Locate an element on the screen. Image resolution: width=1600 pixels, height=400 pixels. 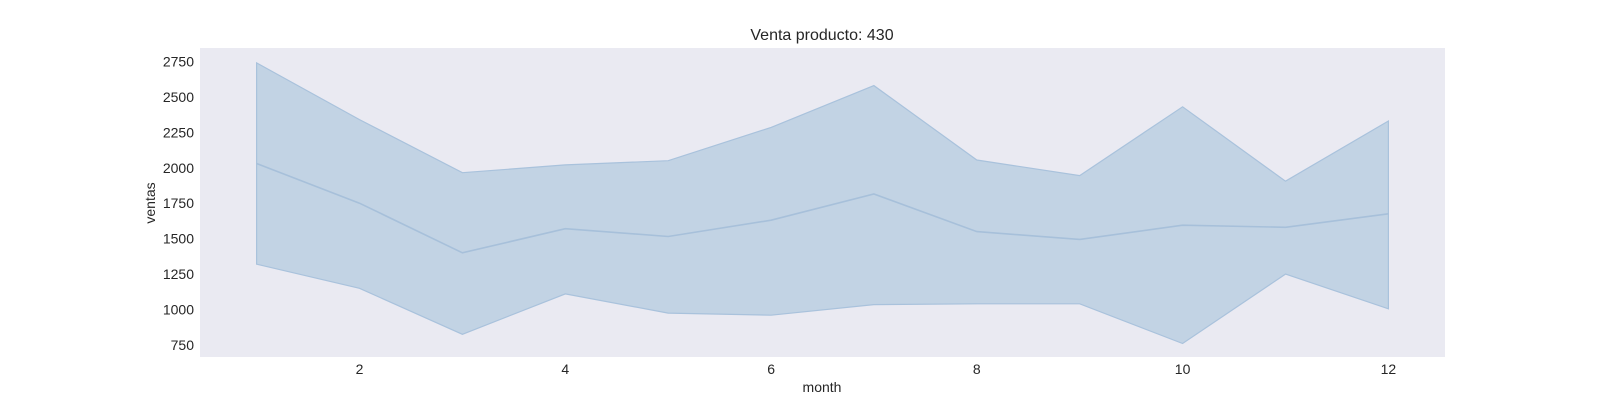
x-tick-label: 4 is located at coordinates (565, 369).